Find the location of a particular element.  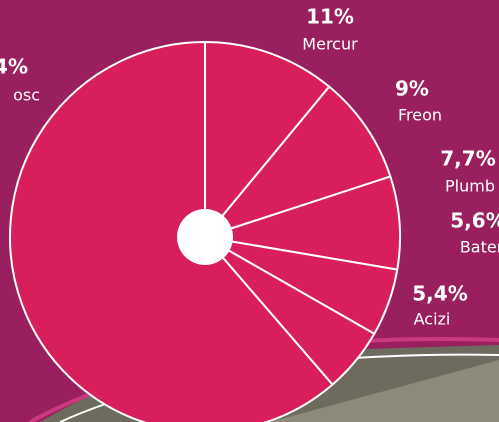

value-label: 7,7% is located at coordinates (467, 159).